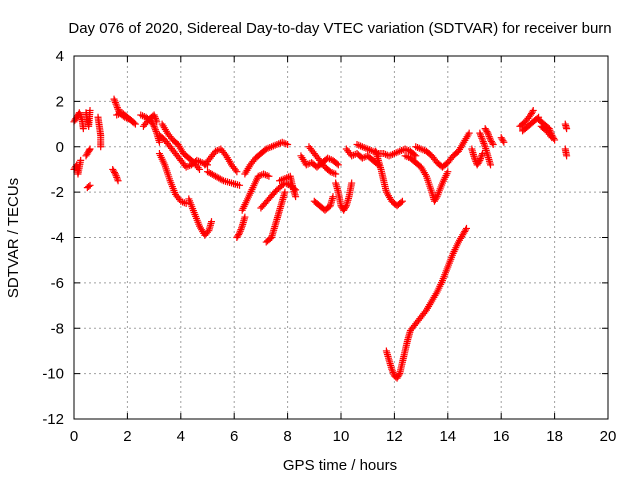  Describe the element at coordinates (60, 101) in the screenshot. I see `y-tick-label: 2` at that location.